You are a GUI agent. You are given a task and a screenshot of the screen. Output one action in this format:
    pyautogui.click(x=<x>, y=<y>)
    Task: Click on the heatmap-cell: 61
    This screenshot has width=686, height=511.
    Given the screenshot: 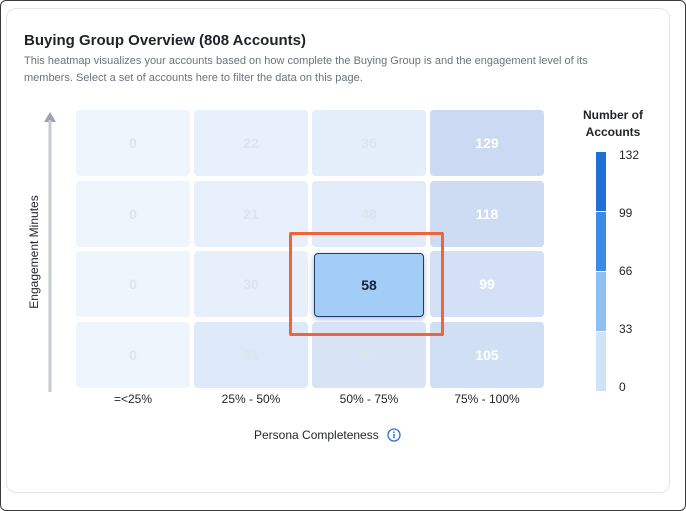 What is the action you would take?
    pyautogui.click(x=251, y=354)
    